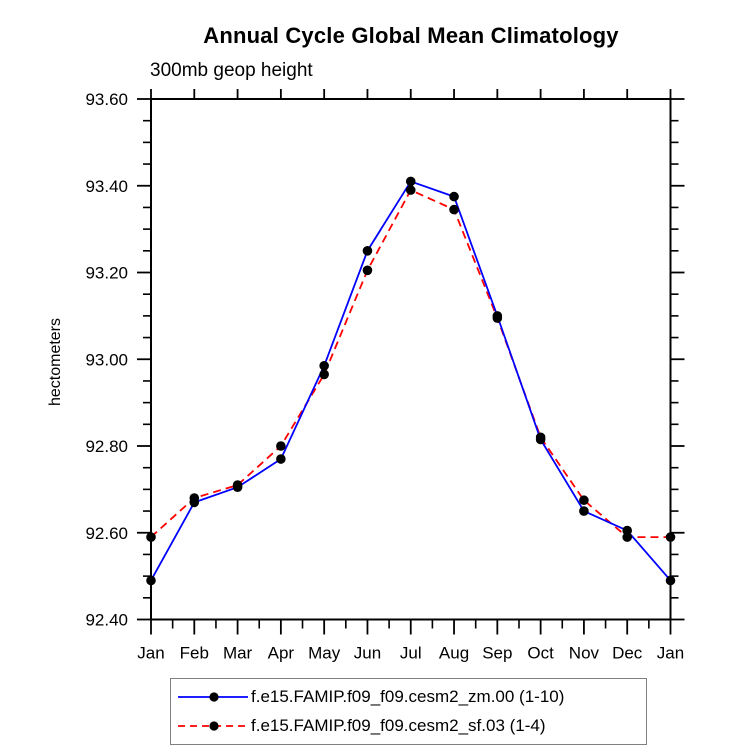 Image resolution: width=733 pixels, height=754 pixels. What do you see at coordinates (454, 653) in the screenshot?
I see `x-tick-label: Aug` at bounding box center [454, 653].